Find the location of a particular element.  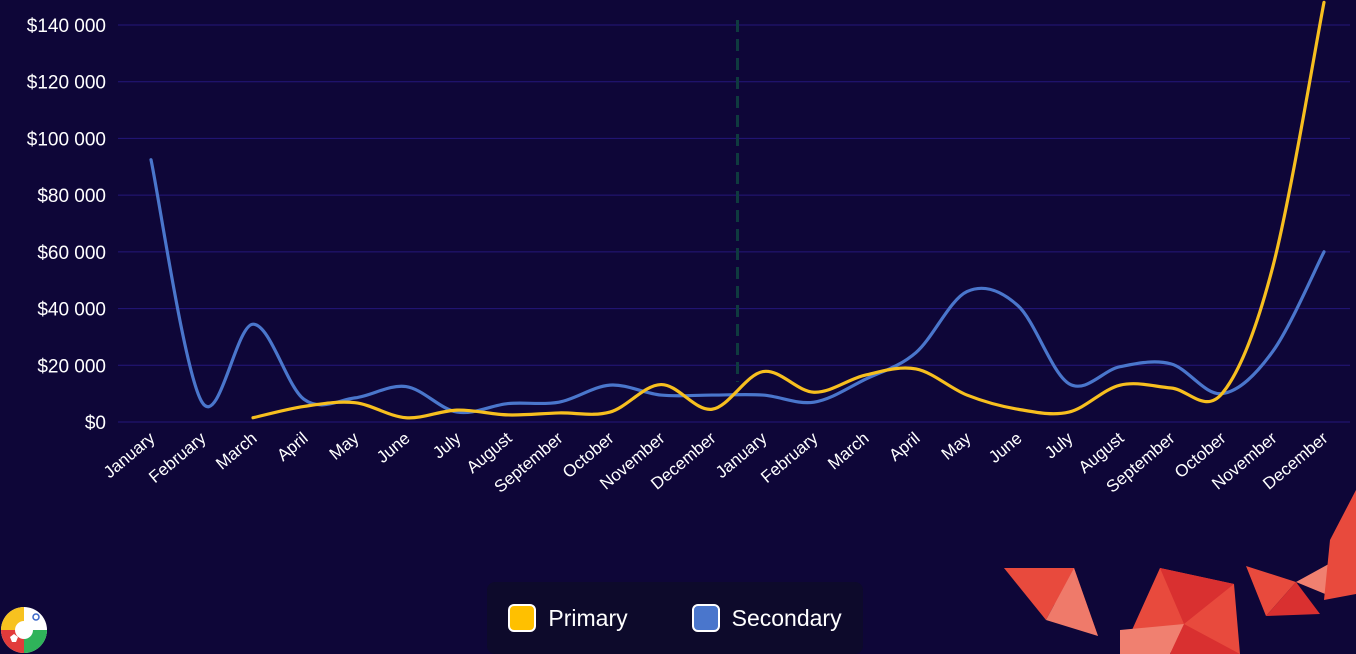

y-tick-label: $0 is located at coordinates (95, 423).